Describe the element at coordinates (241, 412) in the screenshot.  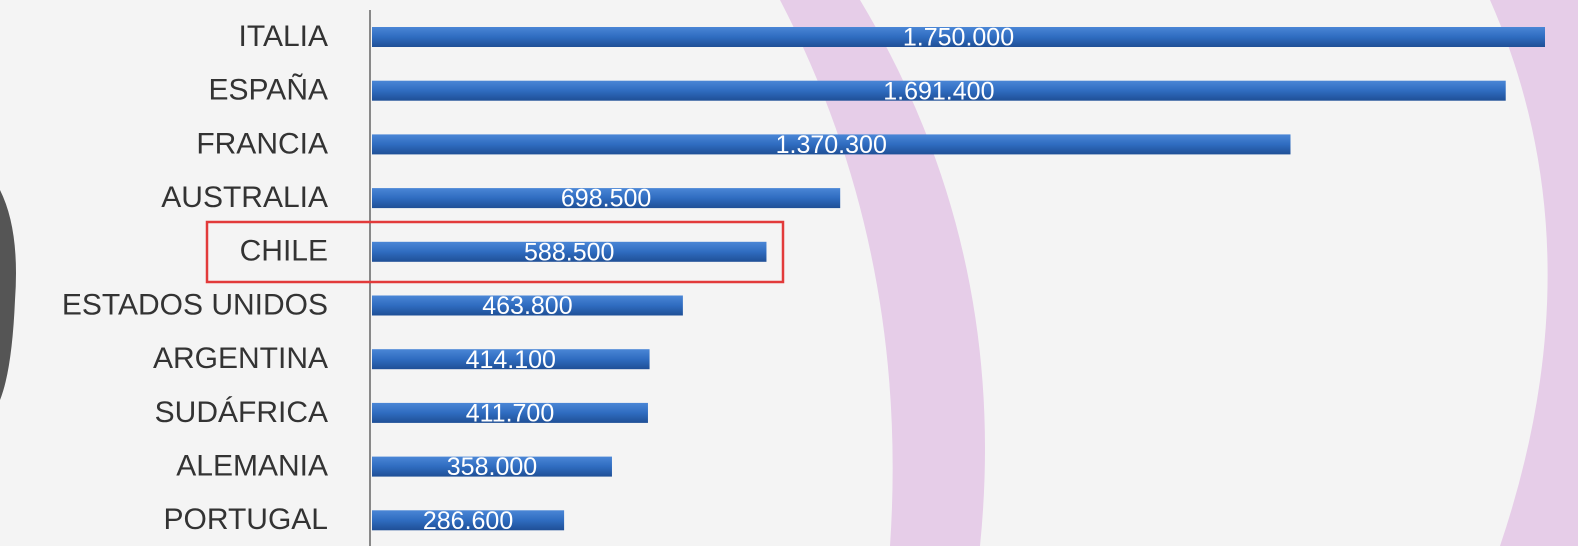
I see `category-label: SUDÁFRICA` at that location.